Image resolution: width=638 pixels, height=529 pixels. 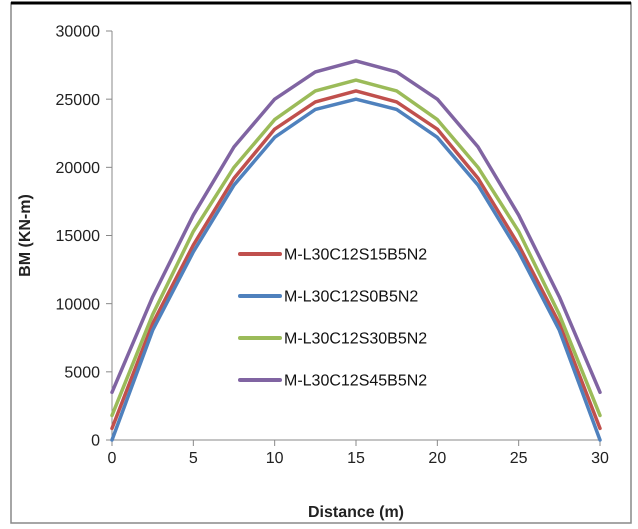 I want to click on x-tick-label: 5, so click(x=193, y=458).